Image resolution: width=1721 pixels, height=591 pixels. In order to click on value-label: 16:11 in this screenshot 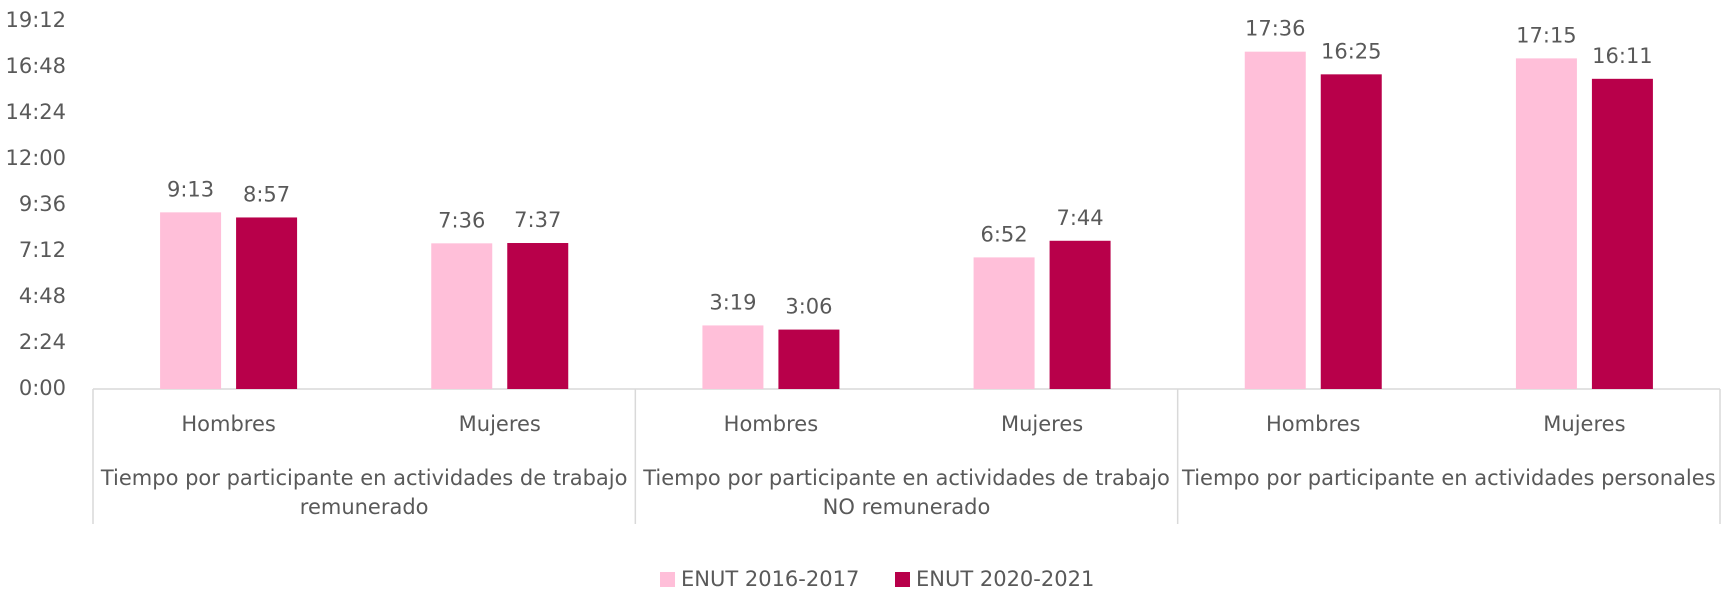, I will do `click(1622, 56)`.